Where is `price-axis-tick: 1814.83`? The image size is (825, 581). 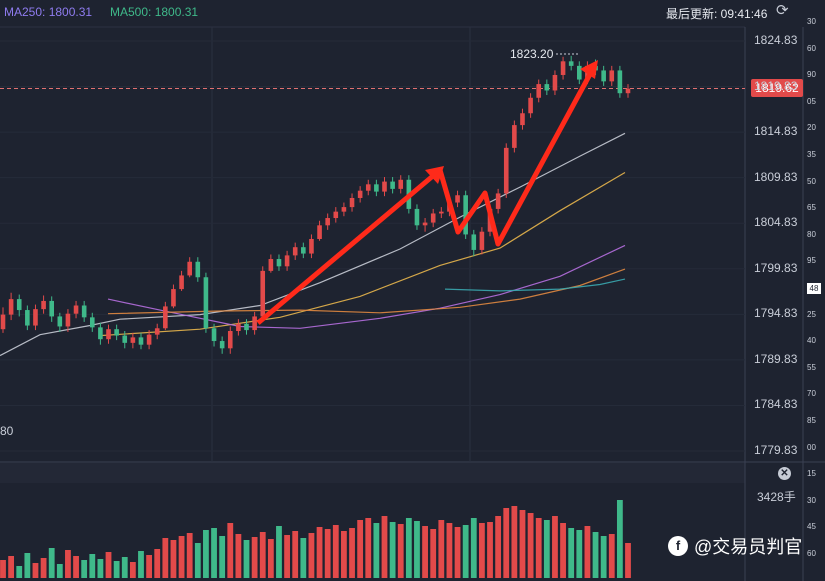
price-axis-tick: 1814.83 is located at coordinates (776, 131).